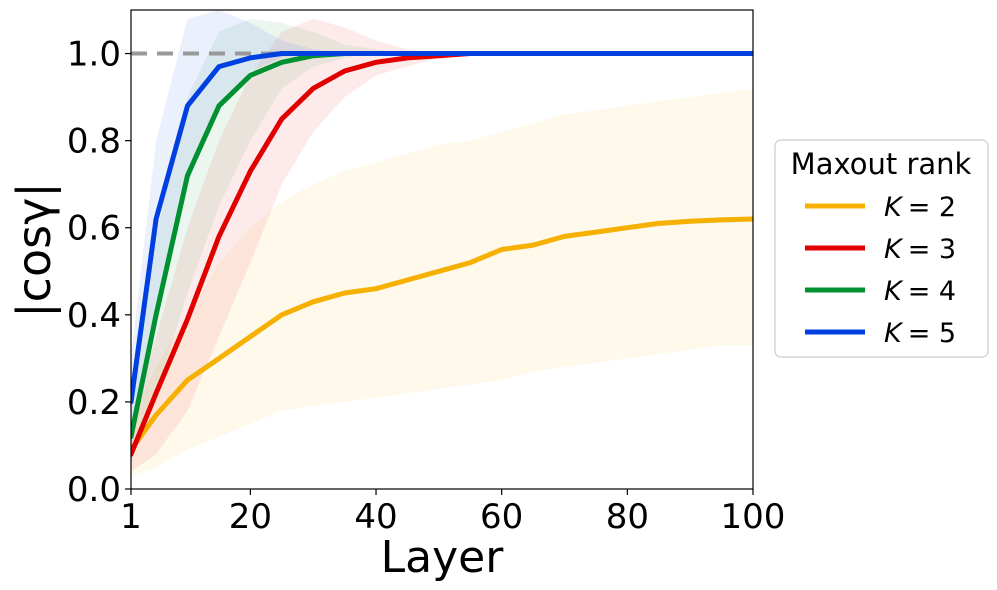  I want to click on legend-box, so click(881, 248).